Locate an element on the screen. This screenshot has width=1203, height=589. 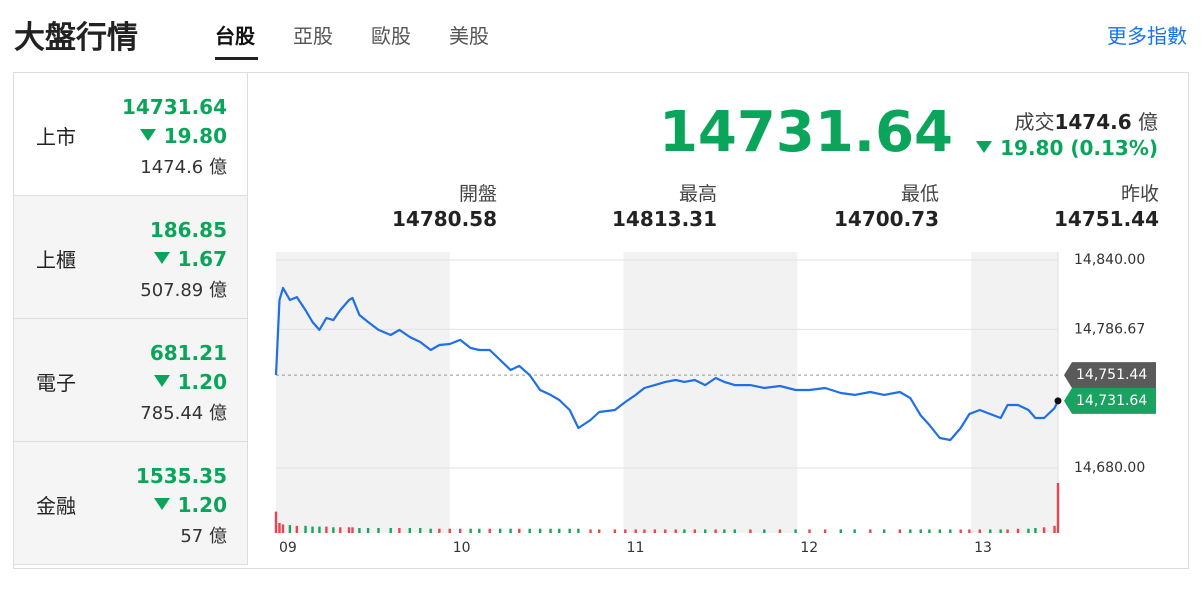
x-tick-label: 10 is located at coordinates (462, 548).